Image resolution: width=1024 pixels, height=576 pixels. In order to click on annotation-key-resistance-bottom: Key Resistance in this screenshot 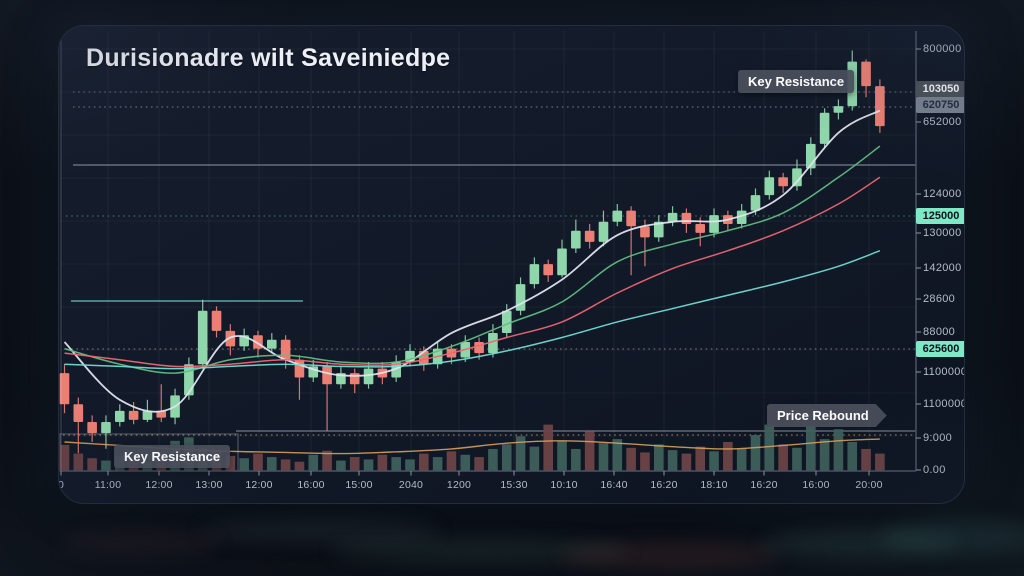, I will do `click(172, 456)`.